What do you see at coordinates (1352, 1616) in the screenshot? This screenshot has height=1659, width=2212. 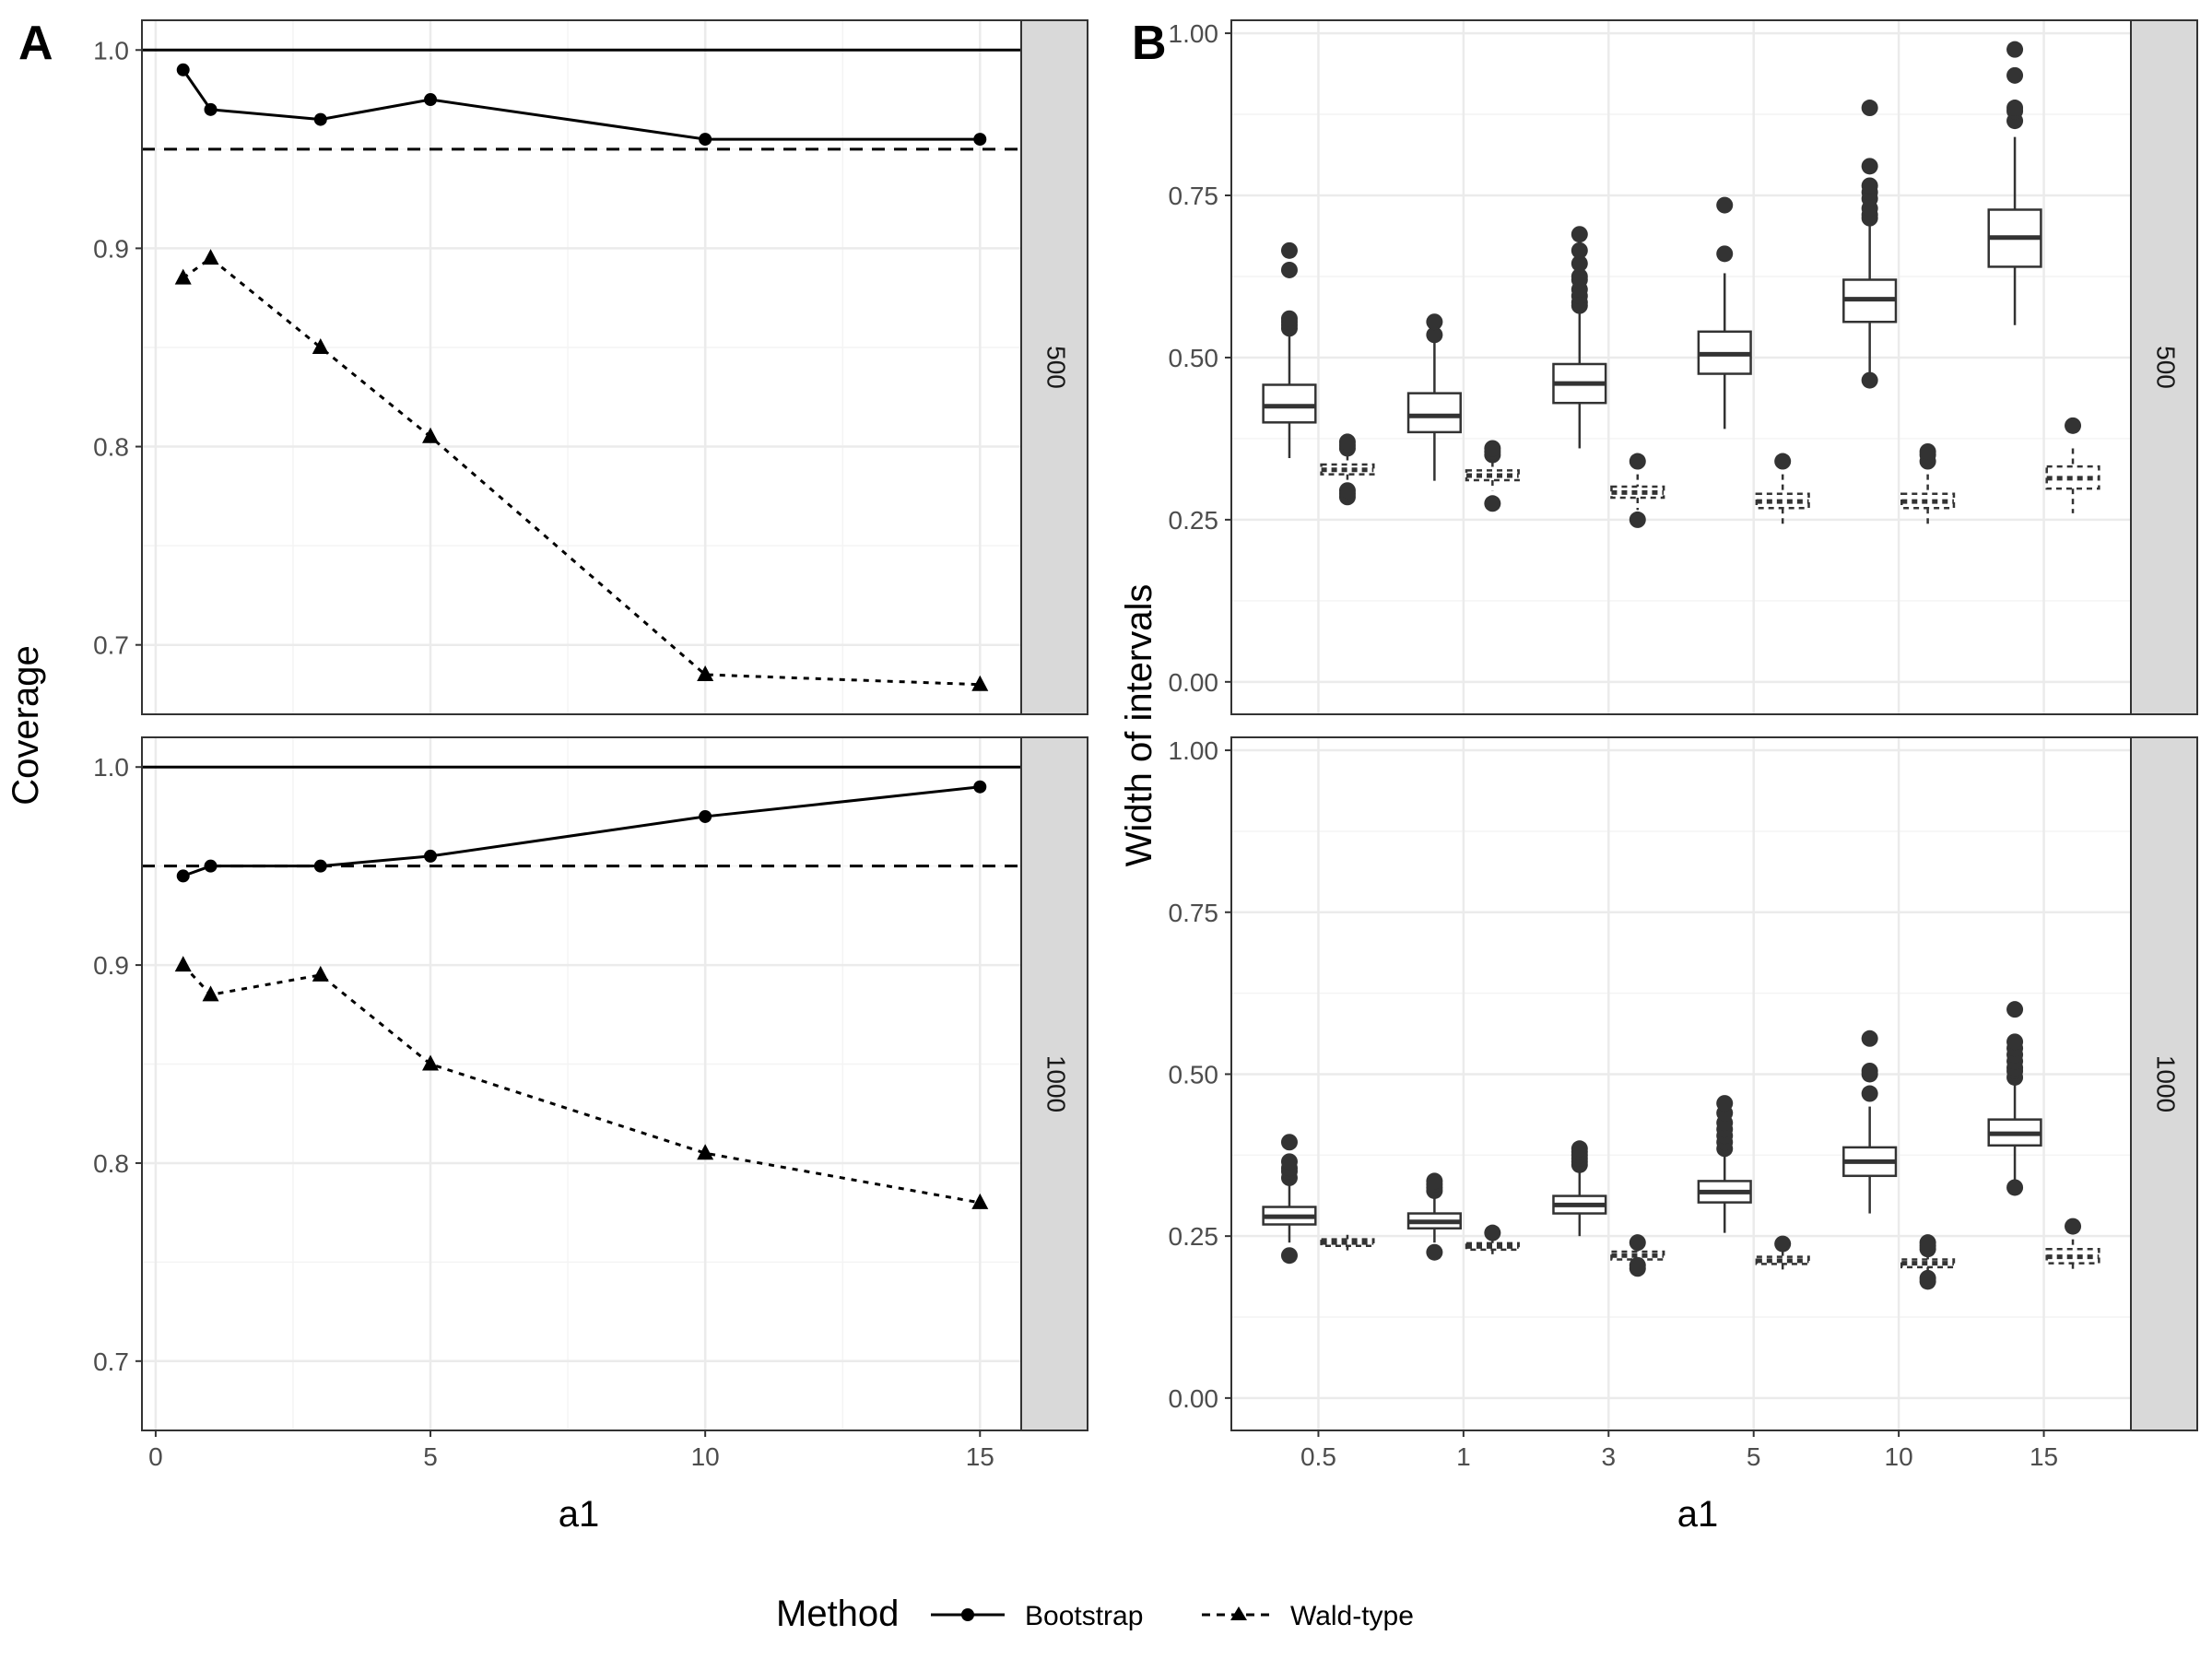 I see `legend-wald-label: Wald-type` at bounding box center [1352, 1616].